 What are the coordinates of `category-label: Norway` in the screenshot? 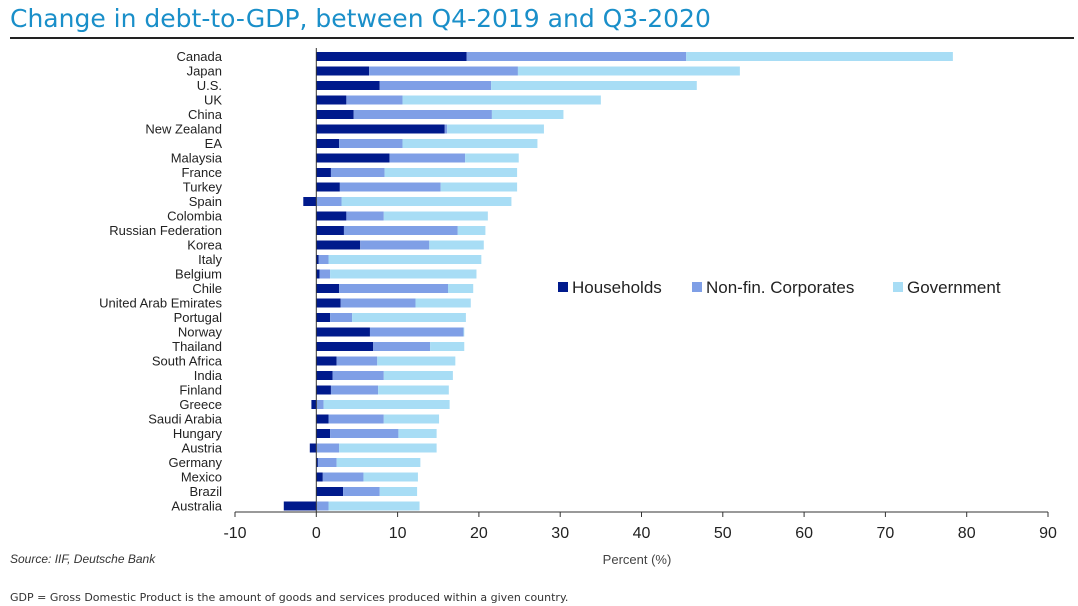 It's located at (200, 332).